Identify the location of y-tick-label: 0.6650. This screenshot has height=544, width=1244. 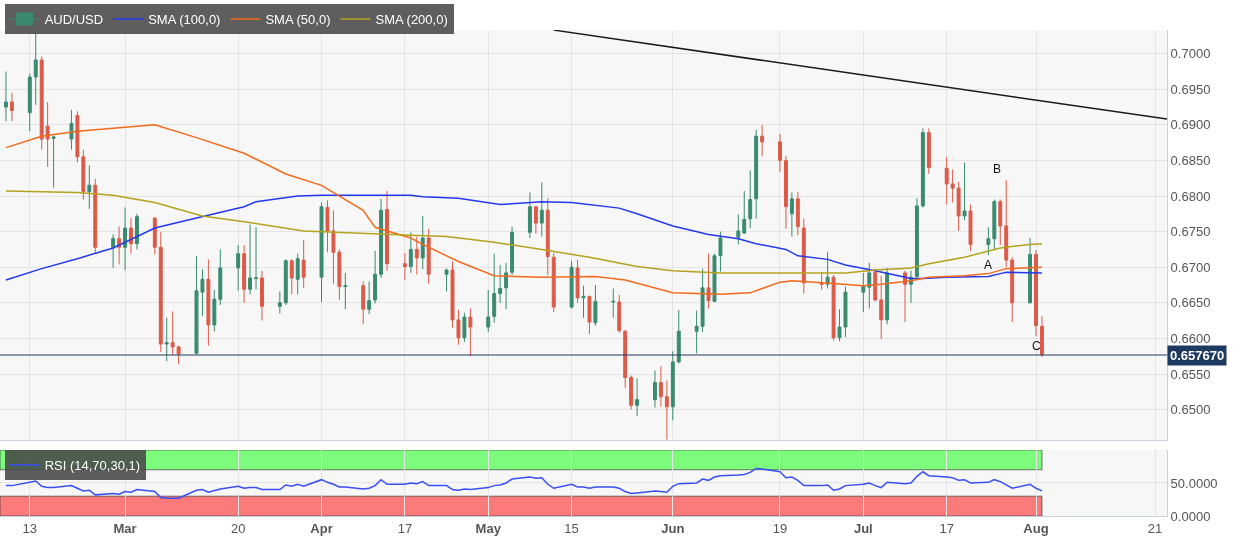
(1190, 303).